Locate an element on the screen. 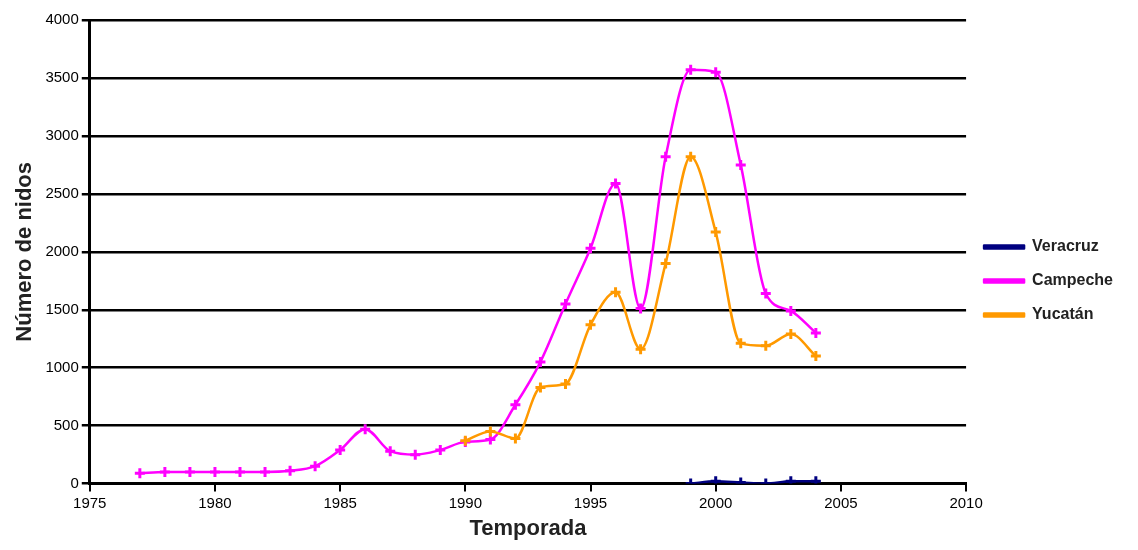  y-tick-label: 4000 is located at coordinates (62, 19).